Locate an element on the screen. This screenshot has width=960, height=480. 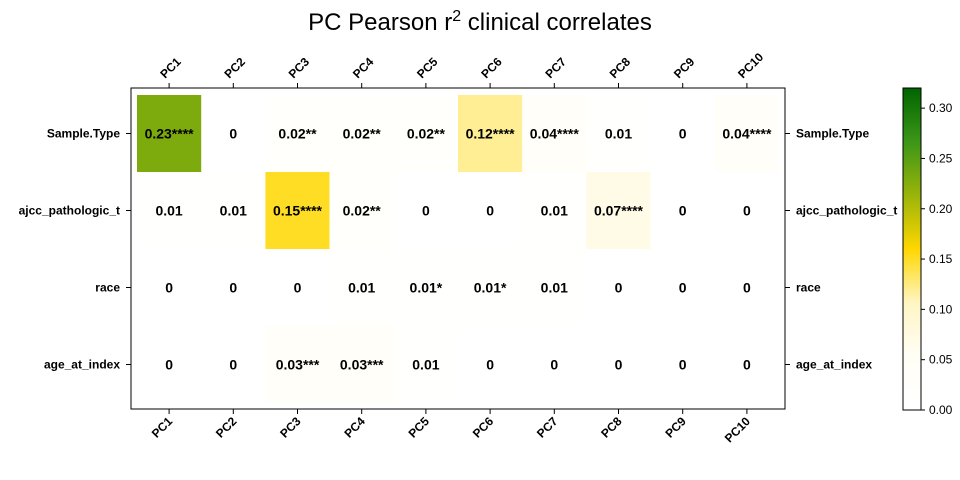
cell-label-1-8: 0.01 is located at coordinates (618, 134).